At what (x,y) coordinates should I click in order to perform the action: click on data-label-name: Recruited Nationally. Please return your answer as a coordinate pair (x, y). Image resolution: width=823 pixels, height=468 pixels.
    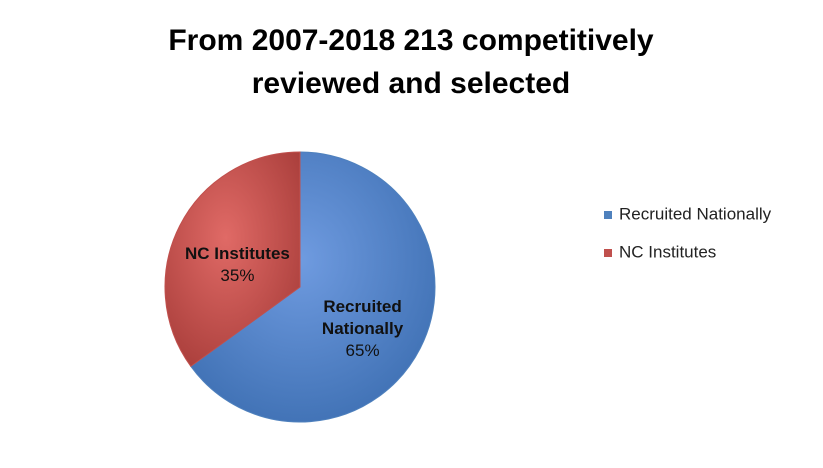
    Looking at the image, I should click on (362, 317).